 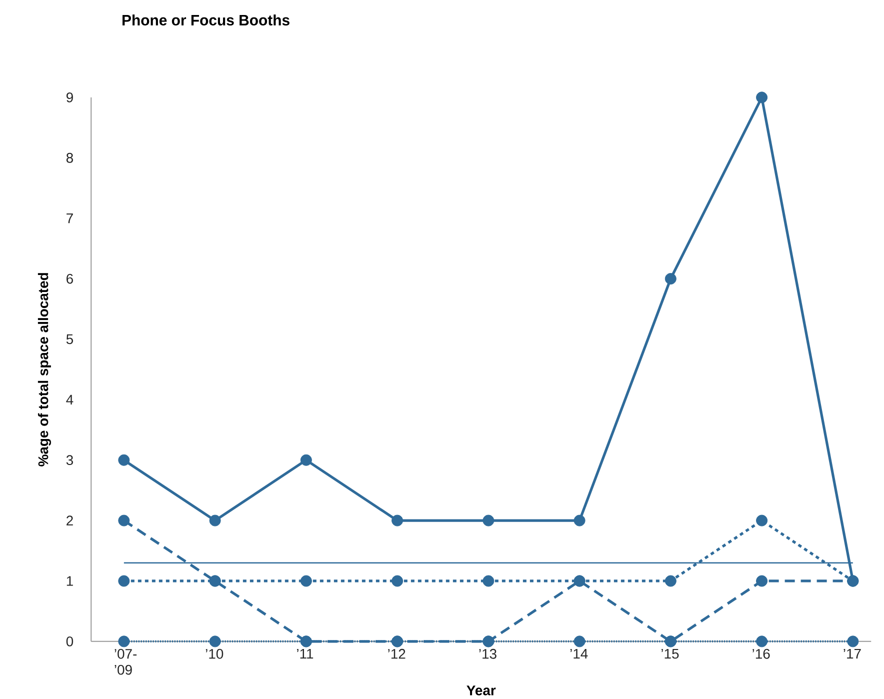 I want to click on y-tick-label: 6, so click(x=69, y=279).